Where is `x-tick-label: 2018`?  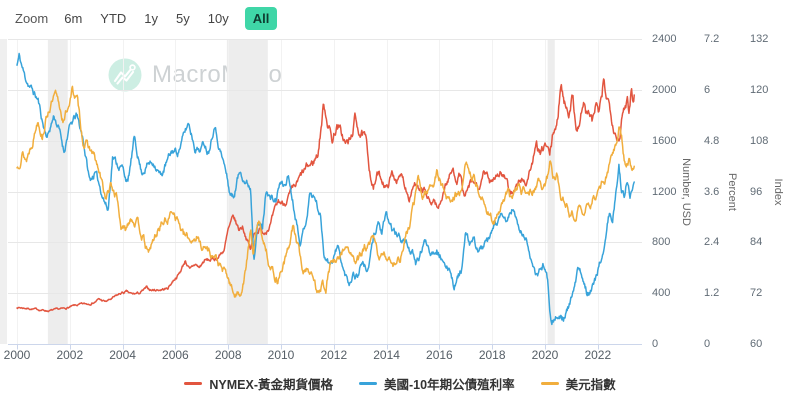 x-tick-label: 2018 is located at coordinates (492, 355).